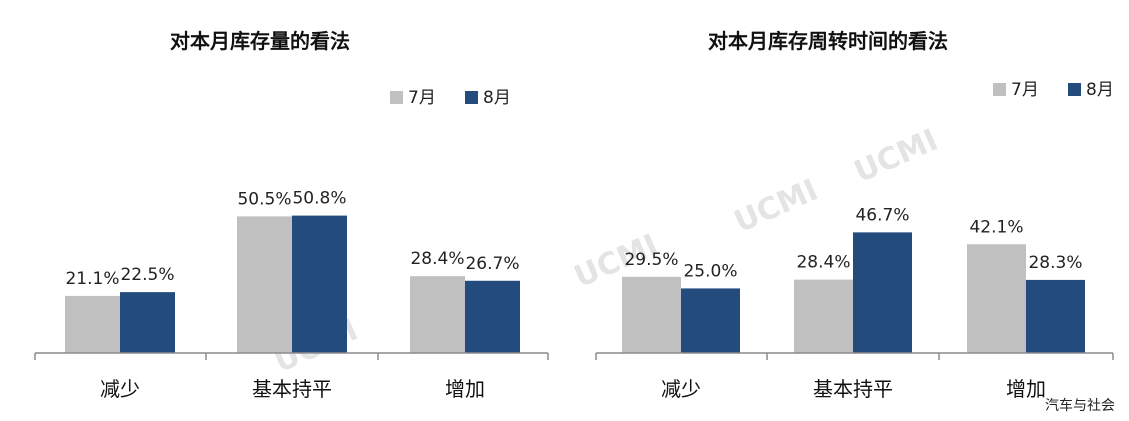  Describe the element at coordinates (92, 279) in the screenshot. I see `data-label: 21.1%` at that location.